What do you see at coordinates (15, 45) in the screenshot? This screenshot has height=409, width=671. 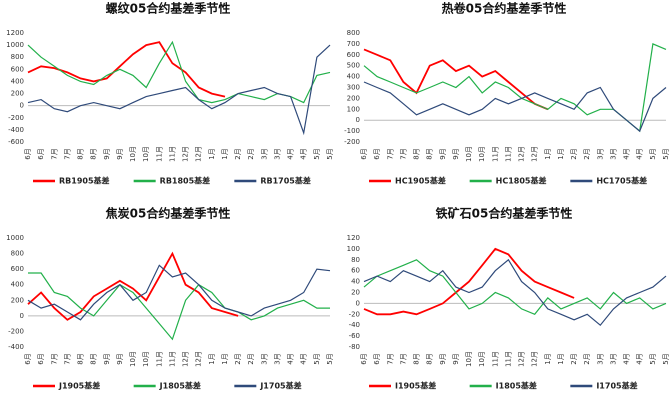 I see `y-tick-label: 1000` at bounding box center [15, 45].